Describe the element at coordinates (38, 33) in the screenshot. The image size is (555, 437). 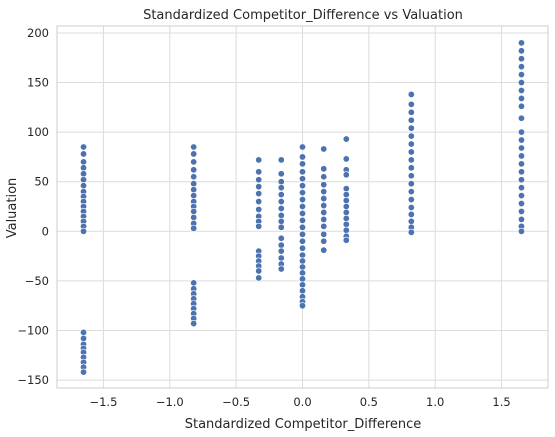
I see `y-tick-label: 200` at that location.